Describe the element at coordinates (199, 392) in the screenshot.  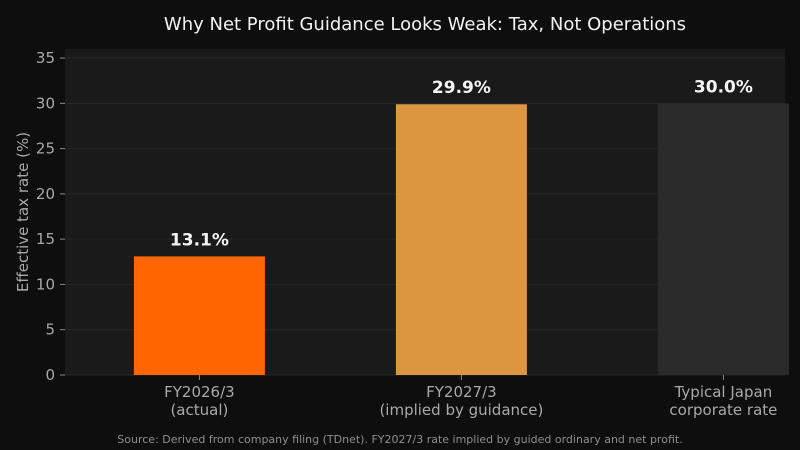
I see `x-tick-label: FY2026/3` at that location.